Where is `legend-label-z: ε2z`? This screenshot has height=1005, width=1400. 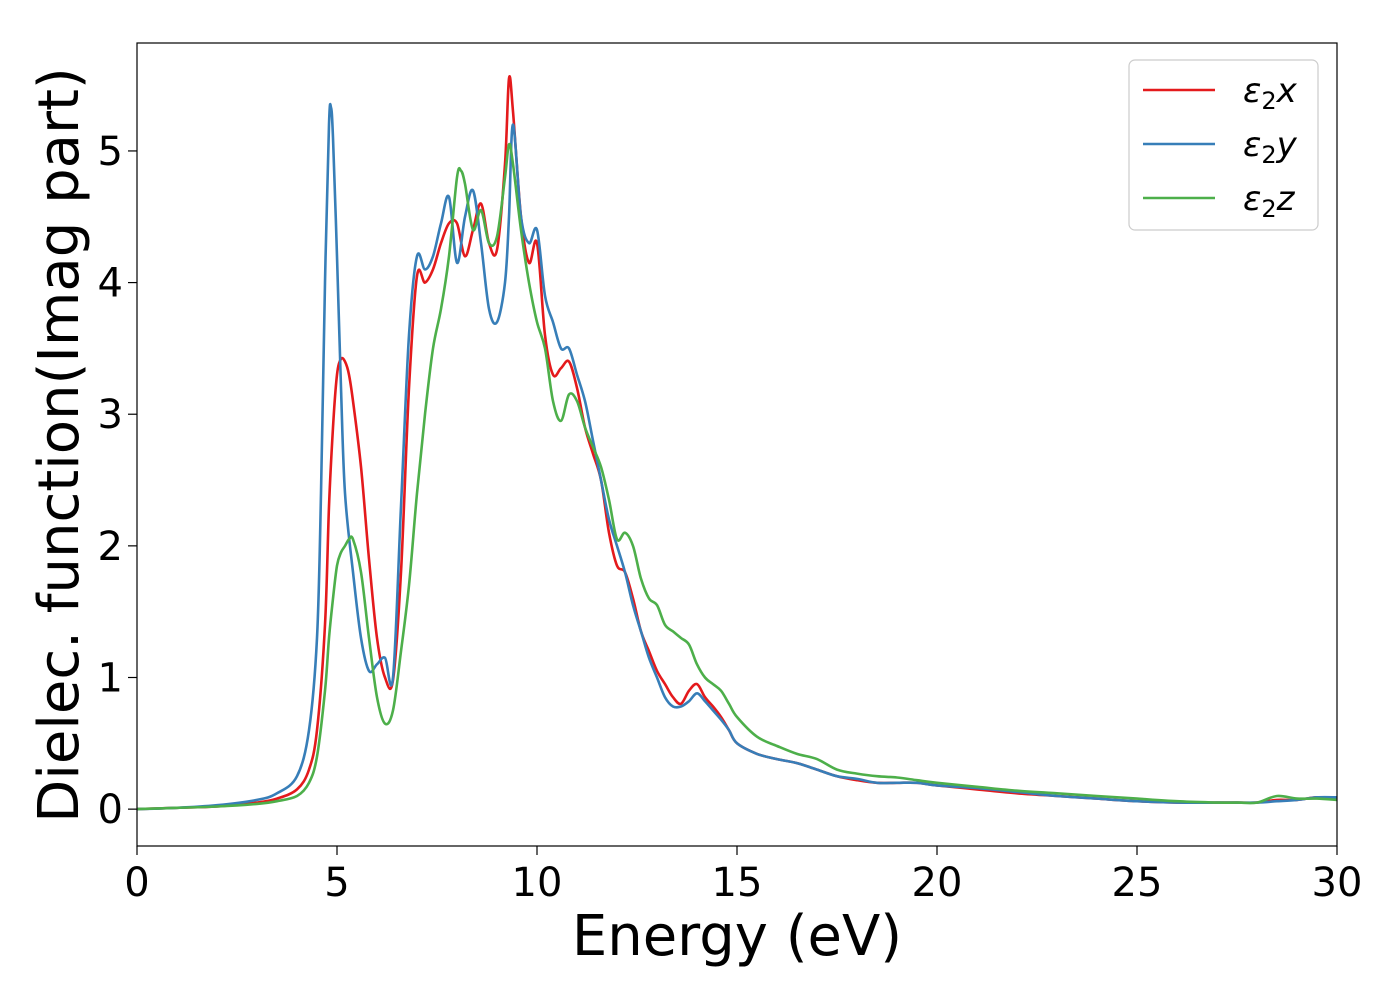
legend-label-z: ε2z is located at coordinates (1269, 201).